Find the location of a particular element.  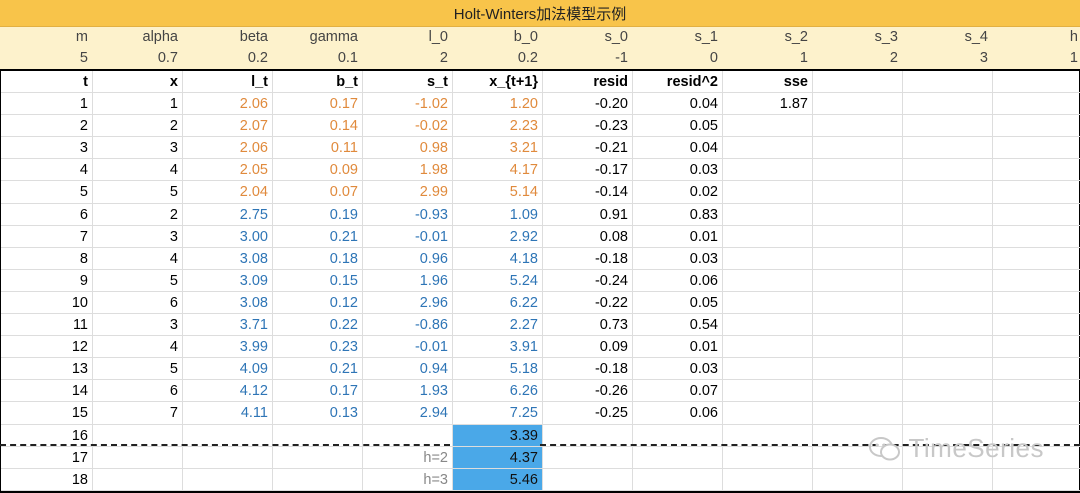

cell-level: 2.04 is located at coordinates (228, 192).